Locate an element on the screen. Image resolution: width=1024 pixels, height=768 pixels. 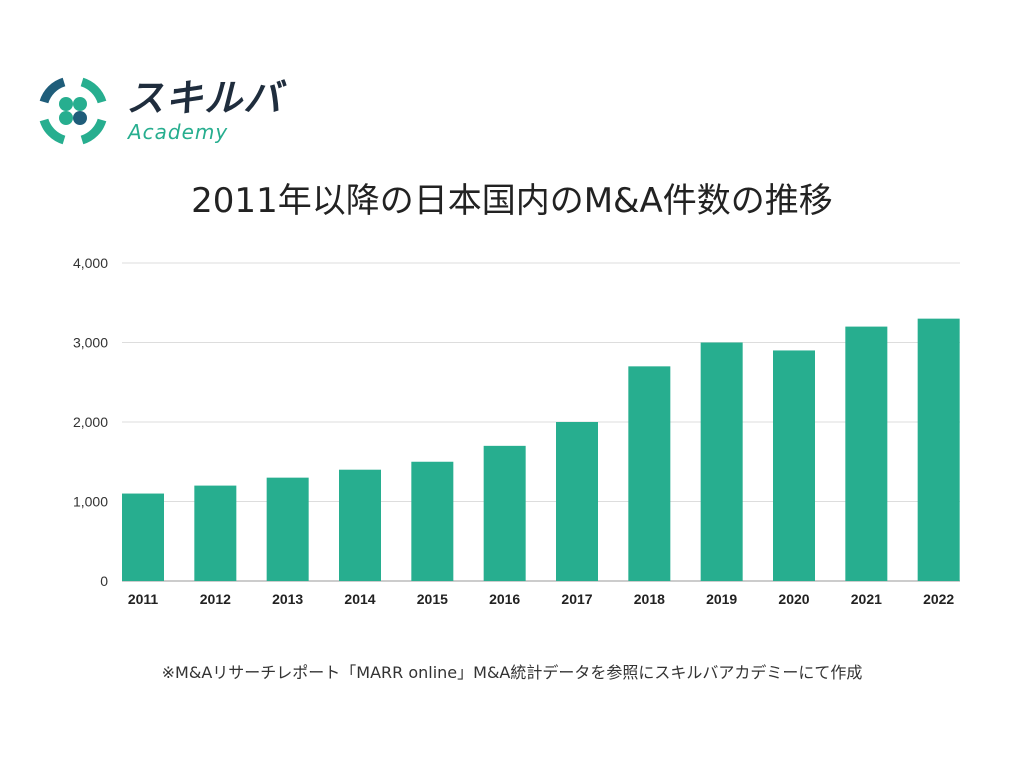
x-tick-label: 2018 is located at coordinates (649, 599).